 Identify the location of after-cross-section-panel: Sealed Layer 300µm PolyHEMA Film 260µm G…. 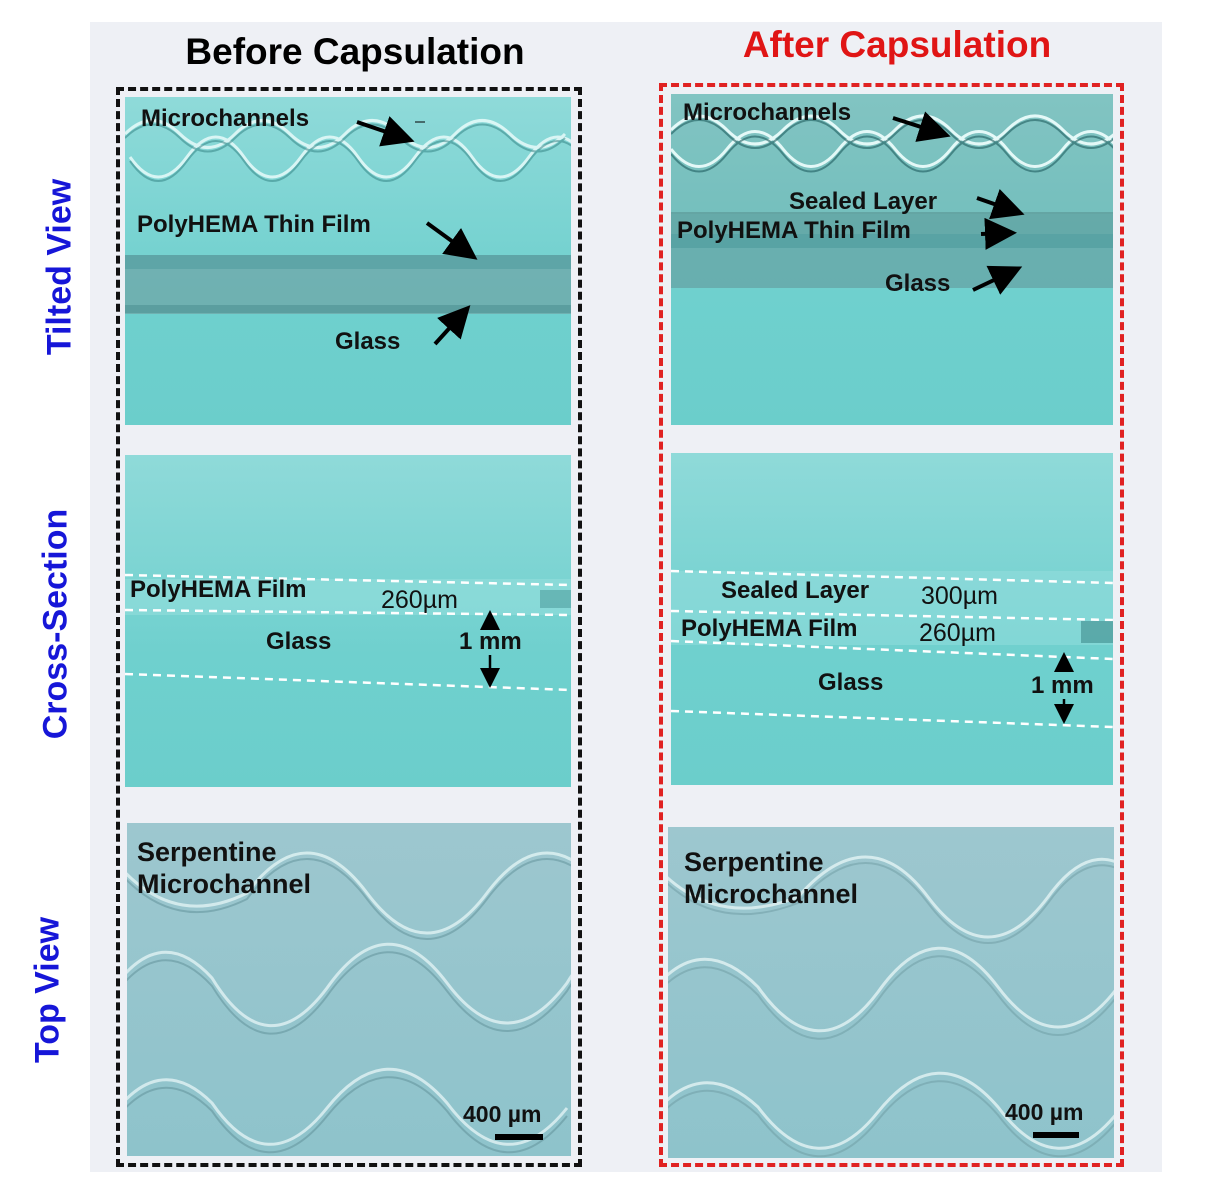
(892, 619).